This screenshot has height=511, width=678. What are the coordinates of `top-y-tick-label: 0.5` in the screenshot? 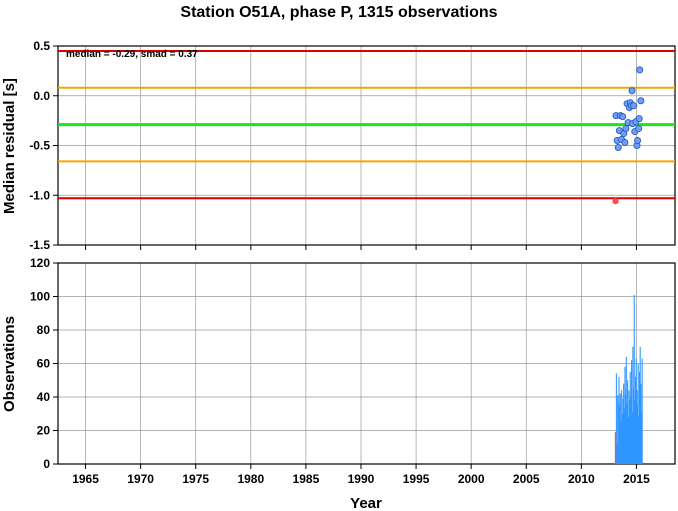 It's located at (41, 46).